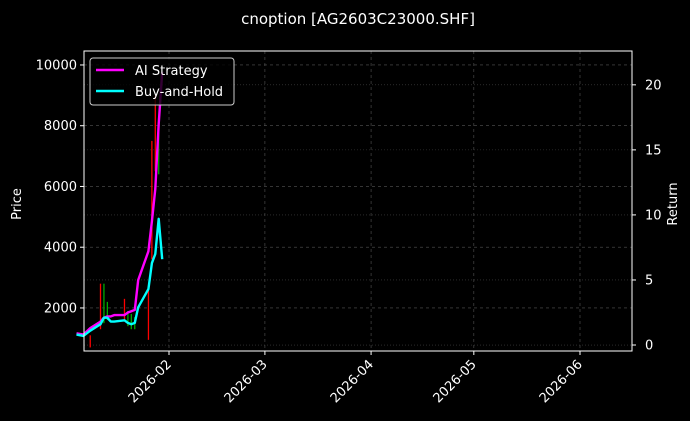  What do you see at coordinates (352, 381) in the screenshot?
I see `x-tick-label: 2026-04` at bounding box center [352, 381].